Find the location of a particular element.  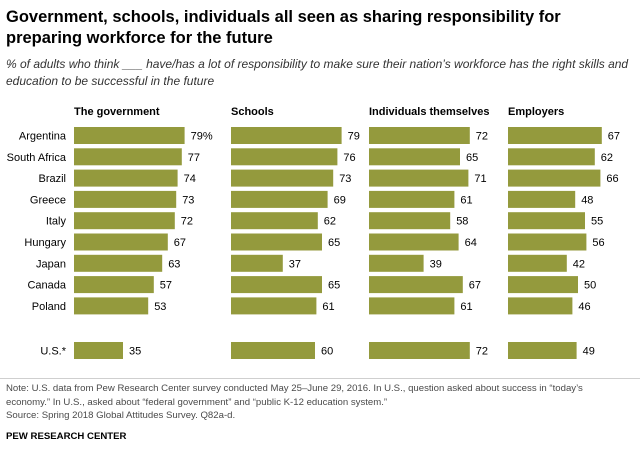

category-label-poland: Poland is located at coordinates (49, 307).